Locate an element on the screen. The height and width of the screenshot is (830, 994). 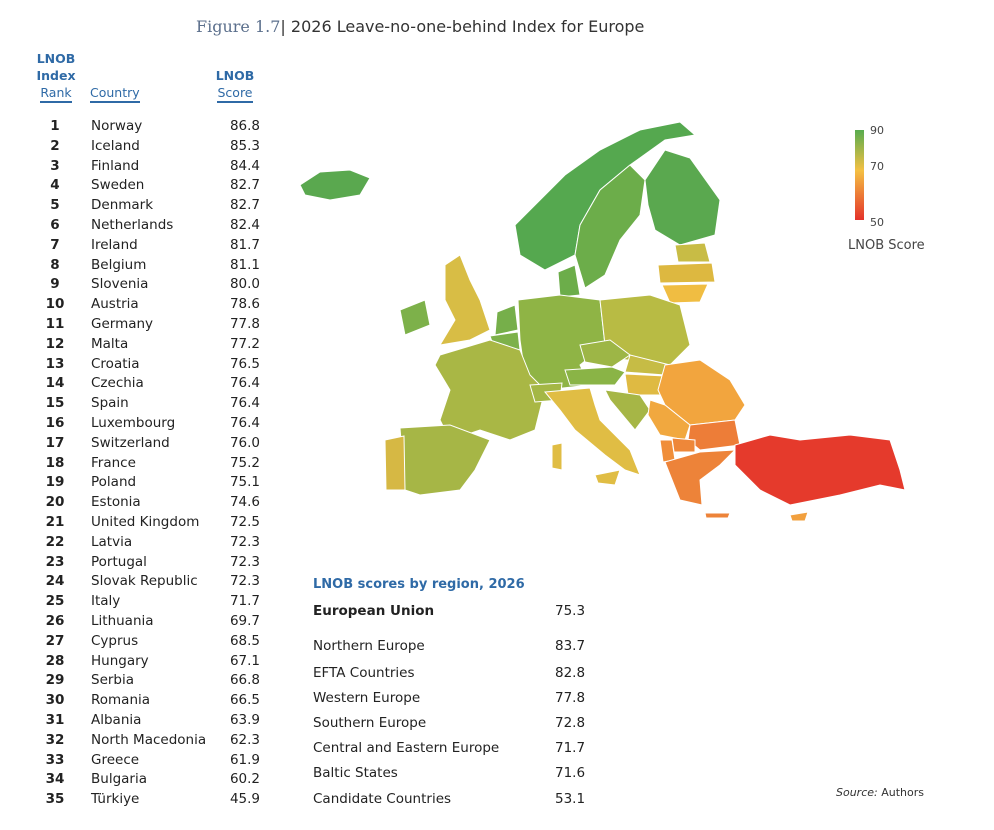
country: Lithuania is located at coordinates (122, 621).